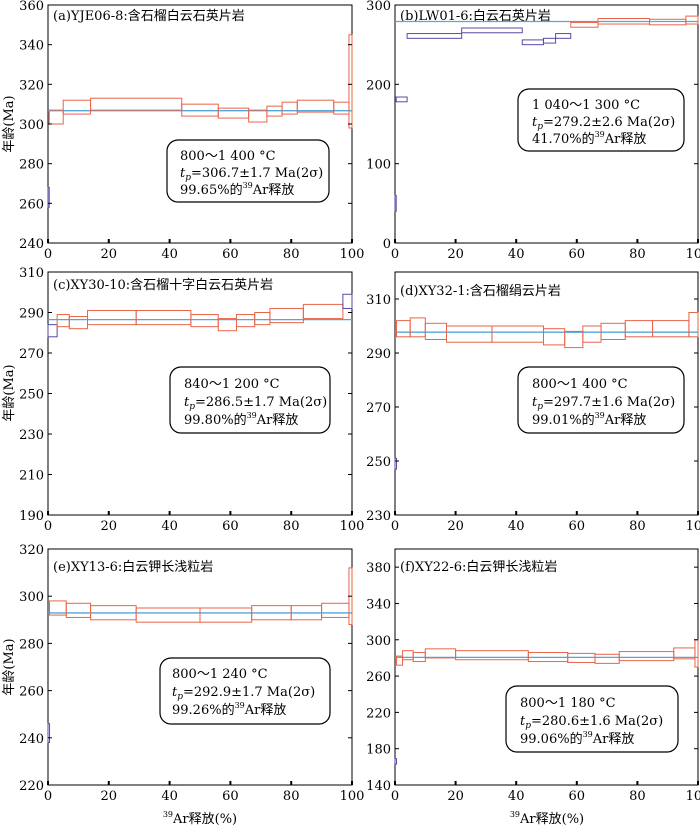 The image size is (700, 828). Describe the element at coordinates (251, 174) in the screenshot. I see `panel-a-info-age: tp=306.7±1.7 Ma(2σ)` at that location.